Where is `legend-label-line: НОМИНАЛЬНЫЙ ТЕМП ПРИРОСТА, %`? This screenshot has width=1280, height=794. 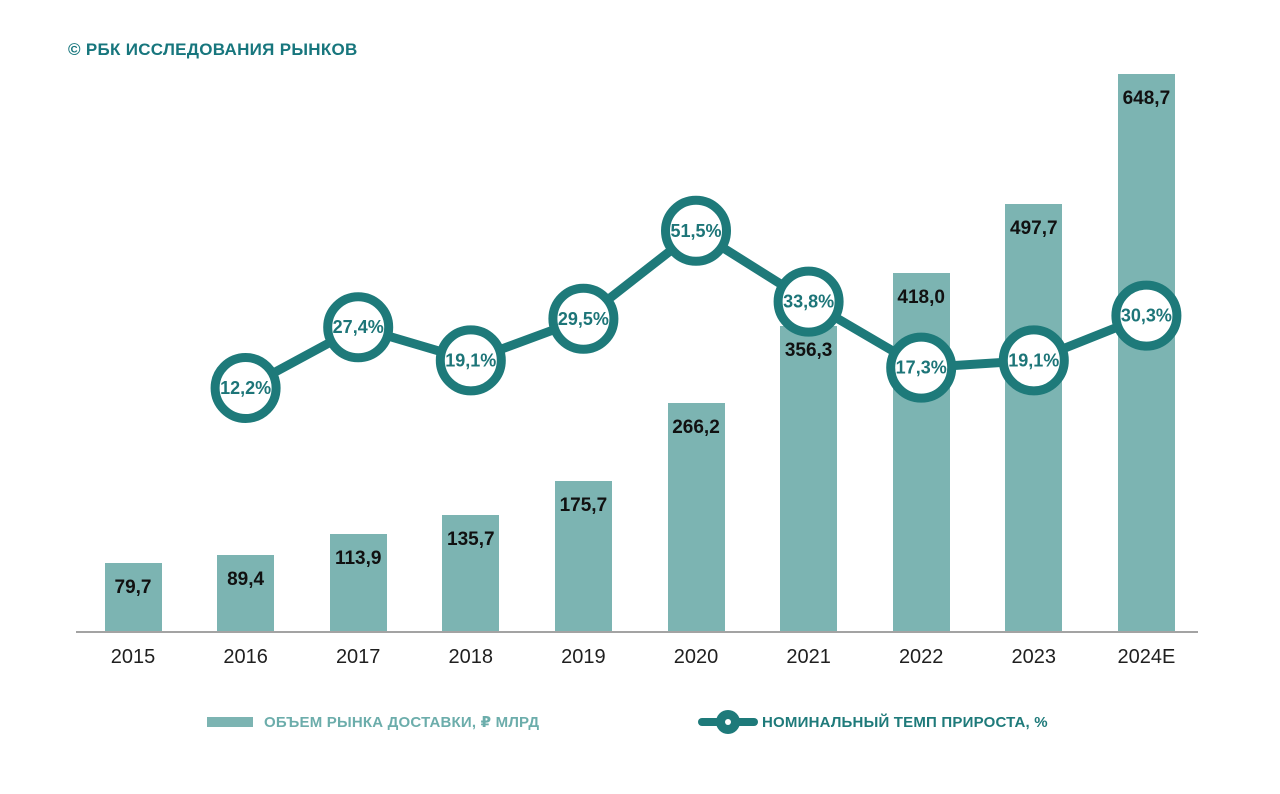
legend-label-line: НОМИНАЛЬНЫЙ ТЕМП ПРИРОСТА, % is located at coordinates (905, 722).